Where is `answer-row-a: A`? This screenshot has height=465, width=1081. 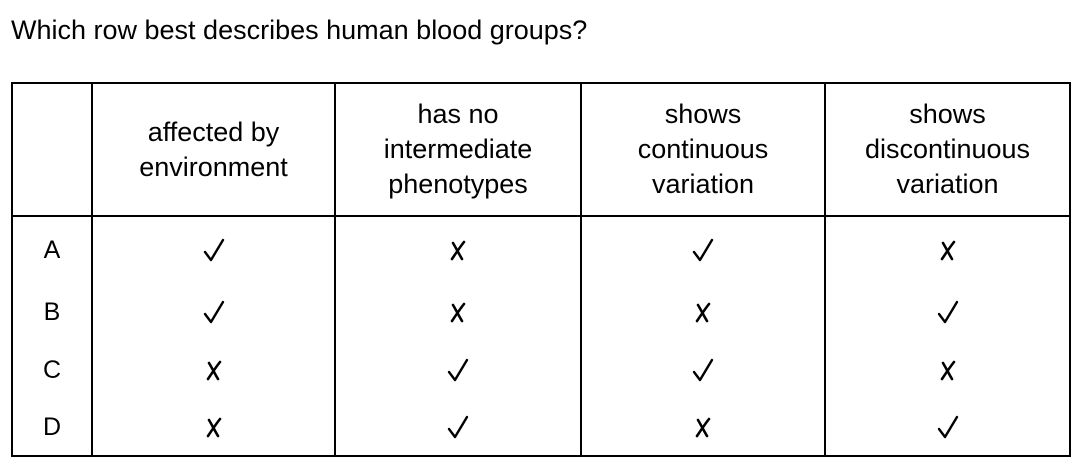 answer-row-a: A is located at coordinates (541, 249).